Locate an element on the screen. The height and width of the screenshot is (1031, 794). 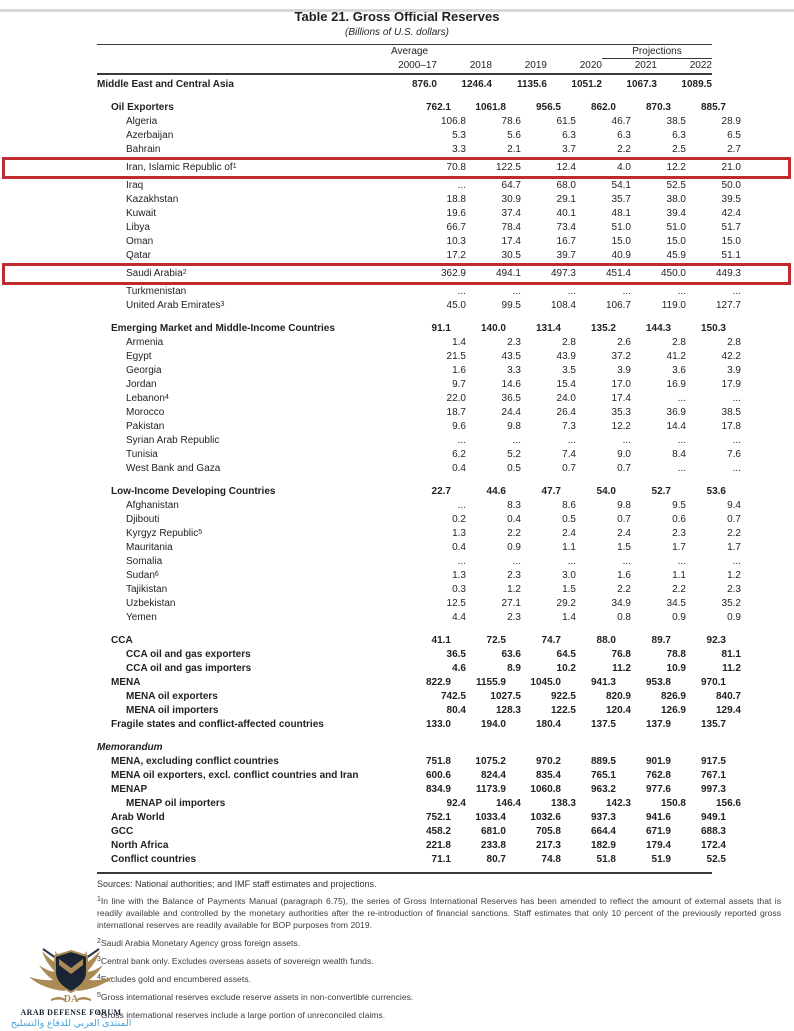
value-cell: 39.7 is located at coordinates (566, 255).